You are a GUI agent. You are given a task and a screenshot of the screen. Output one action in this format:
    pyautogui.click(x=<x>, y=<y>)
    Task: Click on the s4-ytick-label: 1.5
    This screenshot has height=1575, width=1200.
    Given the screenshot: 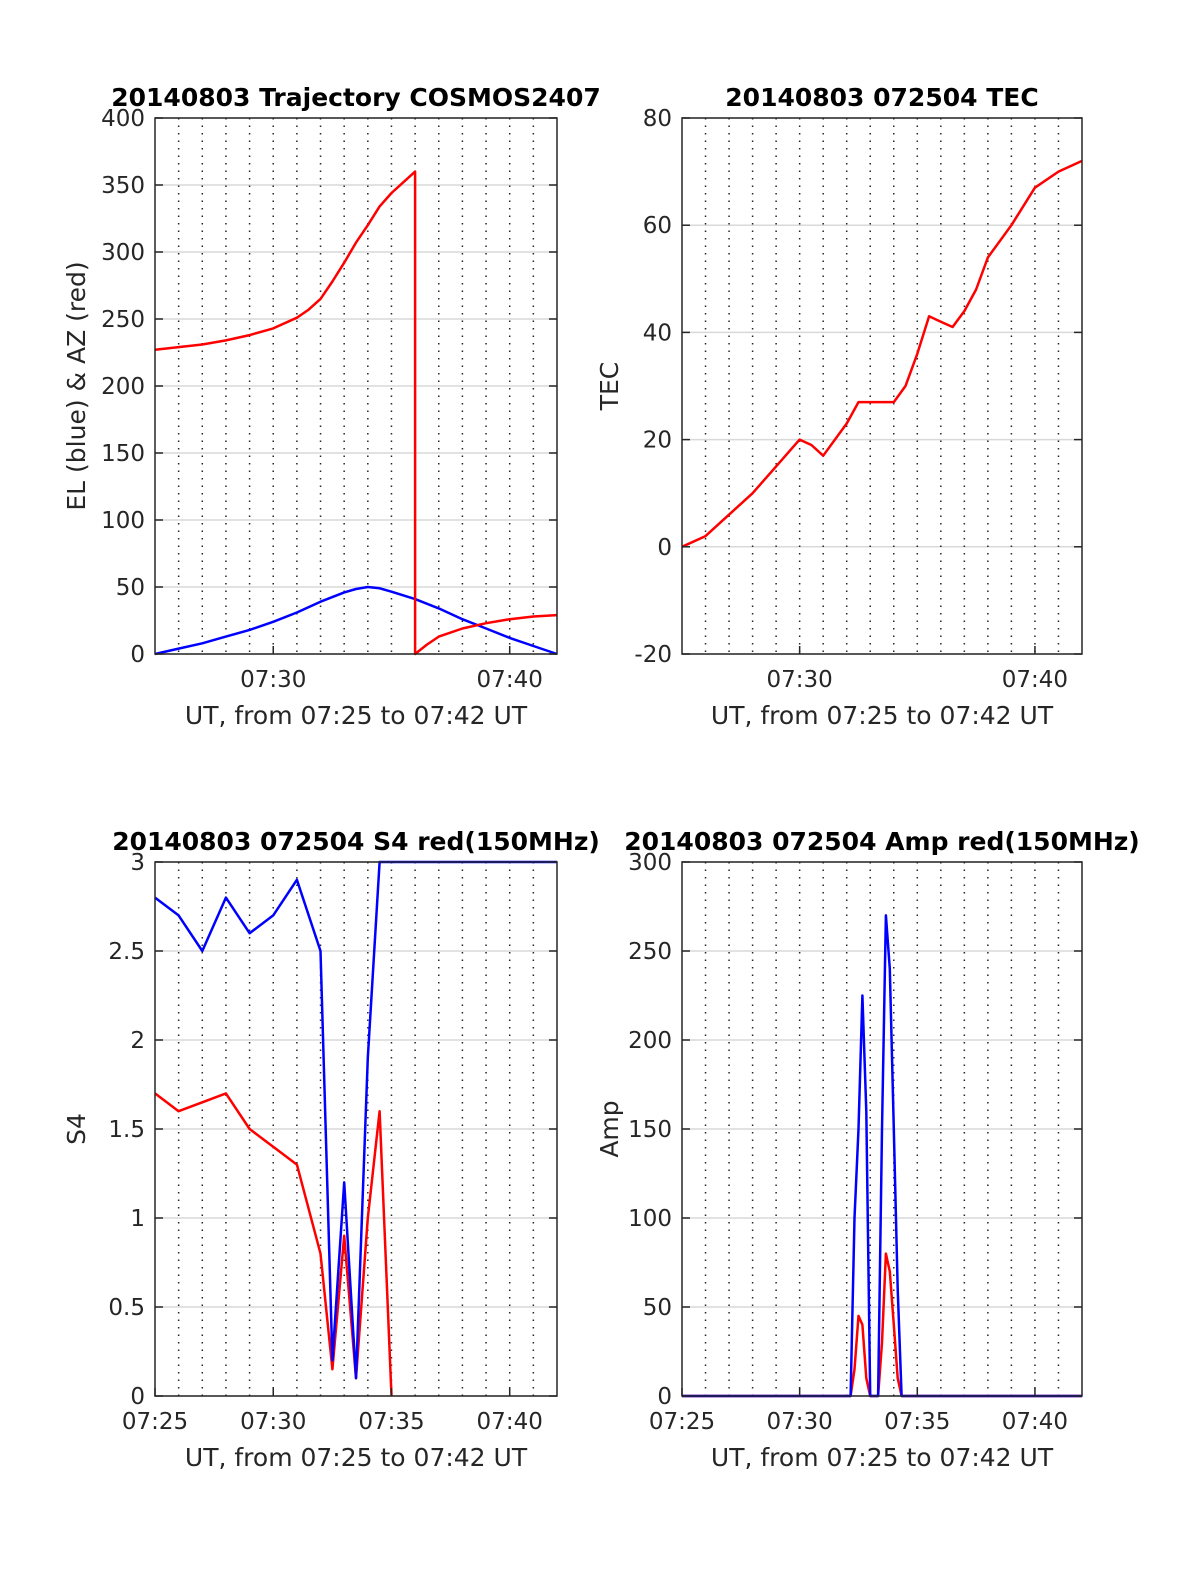 What is the action you would take?
    pyautogui.click(x=126, y=1130)
    